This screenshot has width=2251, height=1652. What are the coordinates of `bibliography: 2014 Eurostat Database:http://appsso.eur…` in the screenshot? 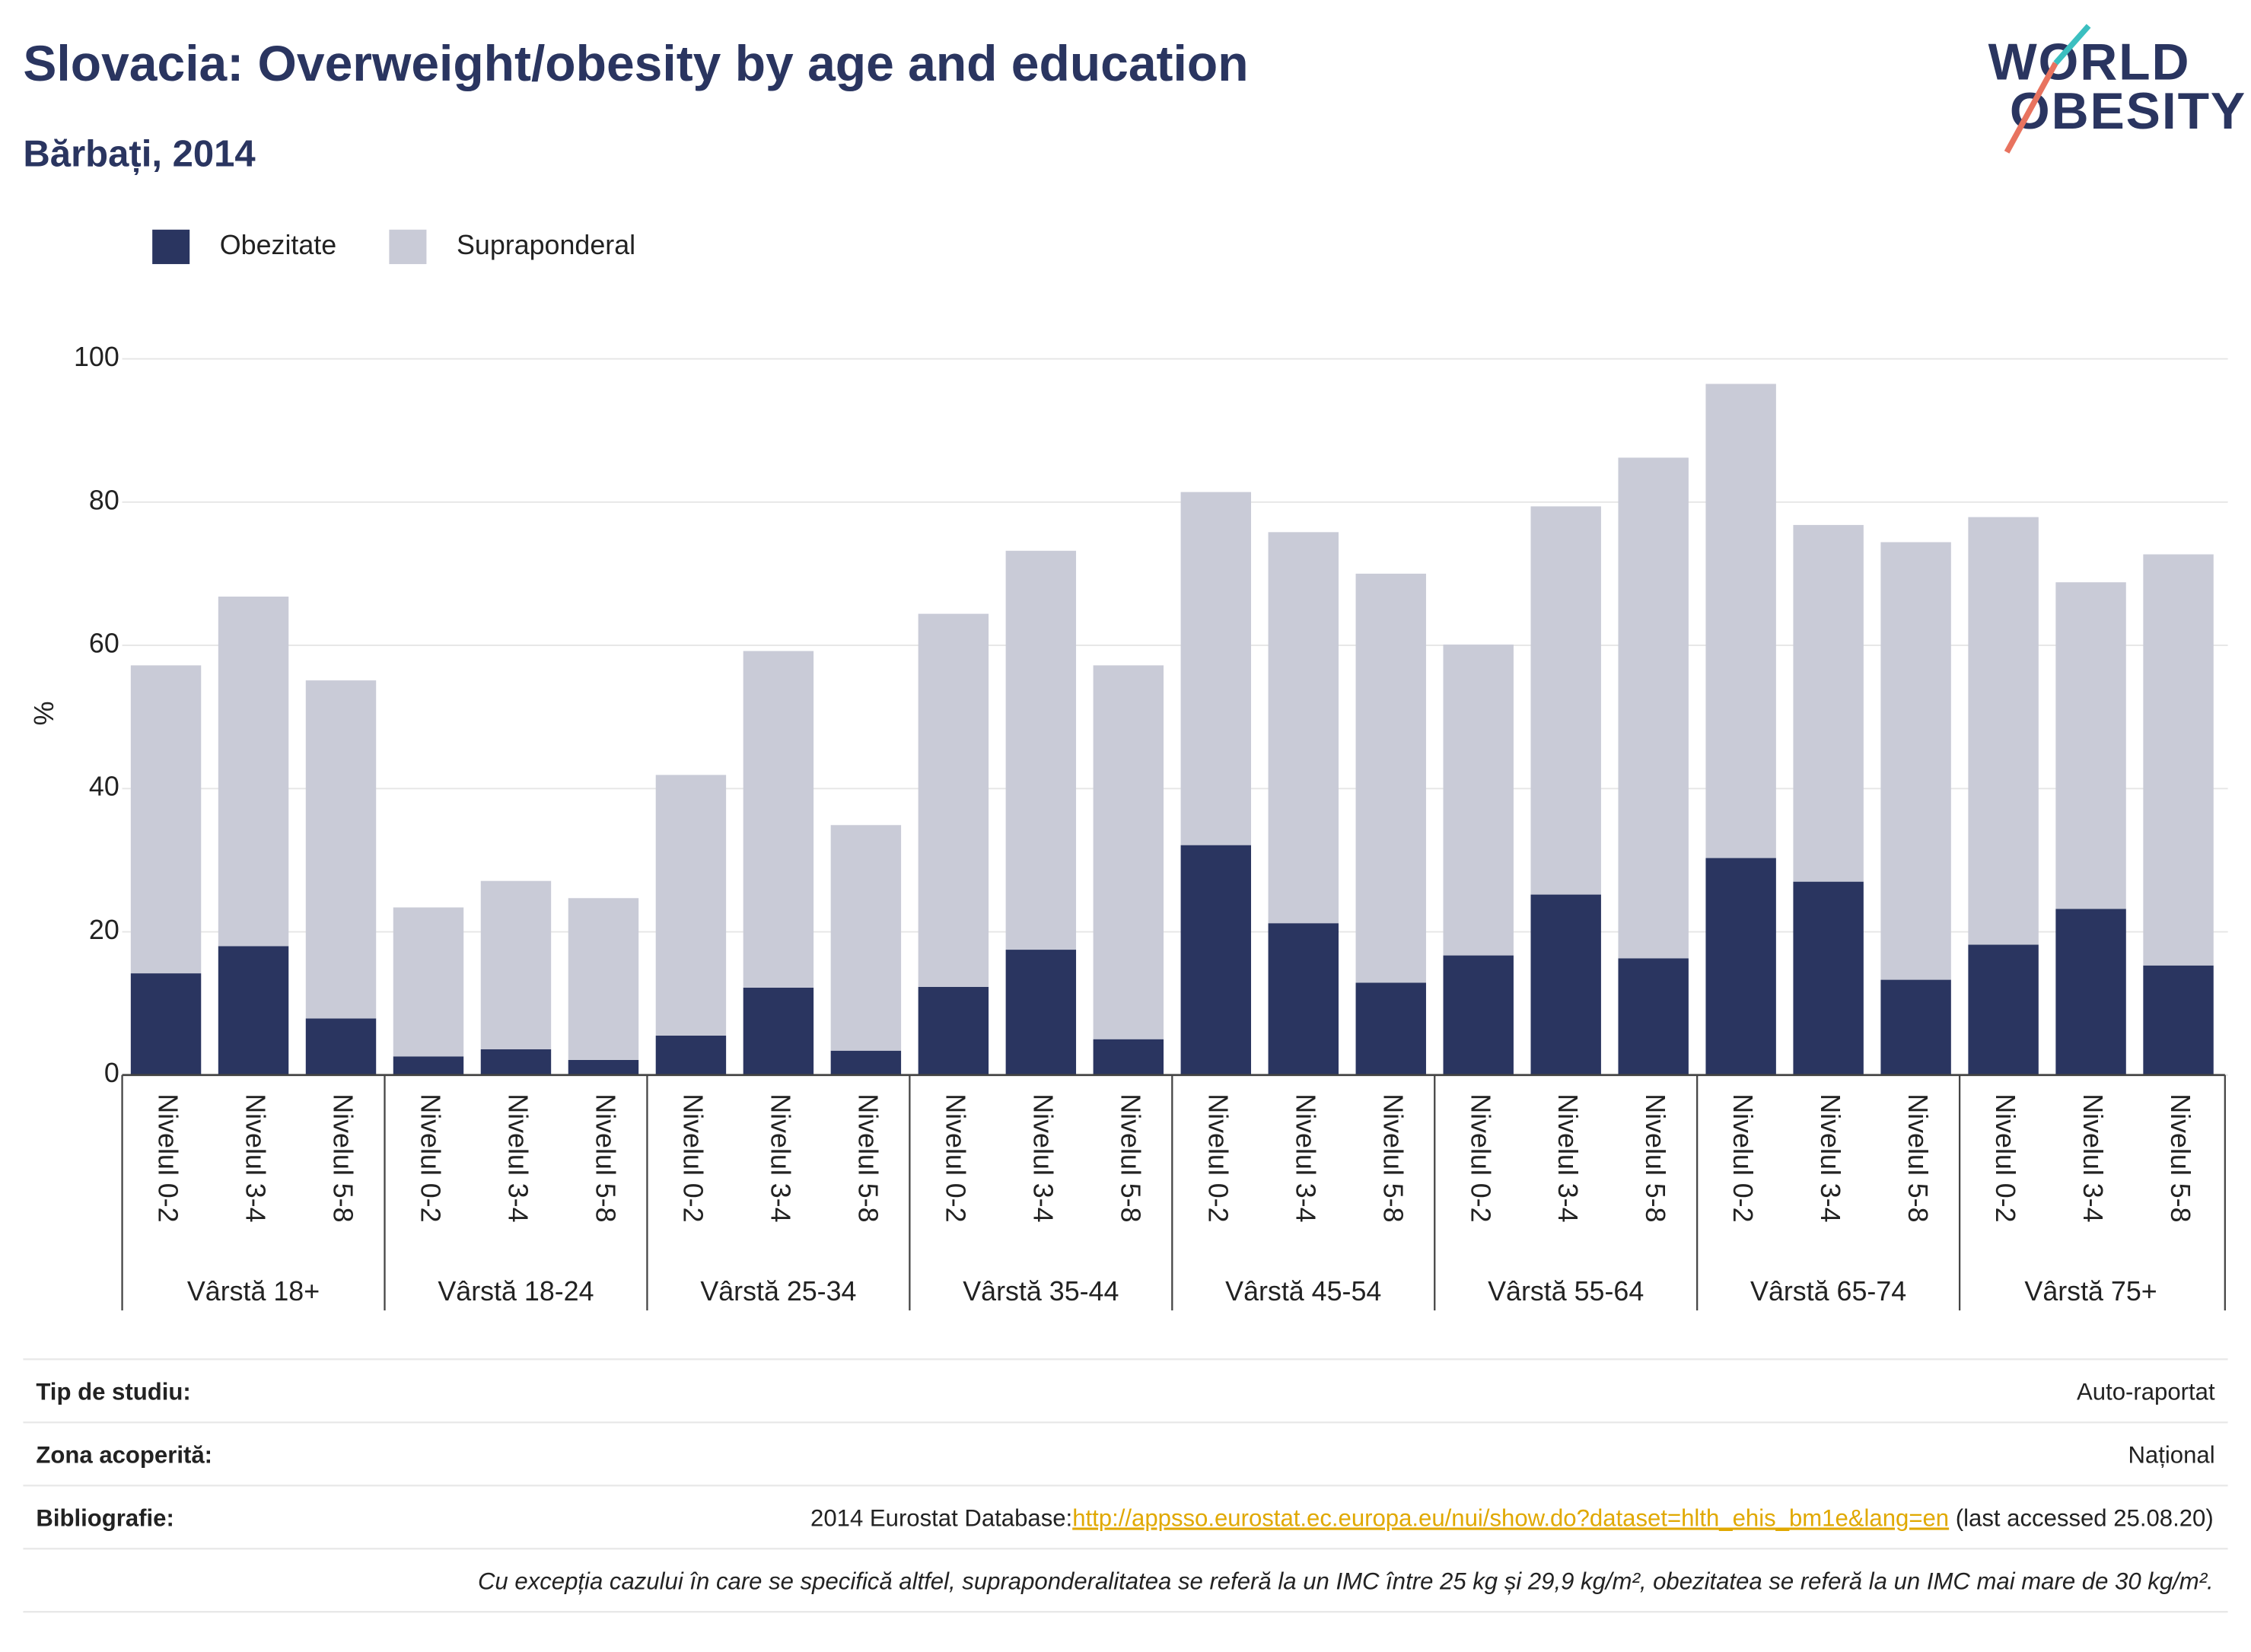 It's located at (1512, 1518).